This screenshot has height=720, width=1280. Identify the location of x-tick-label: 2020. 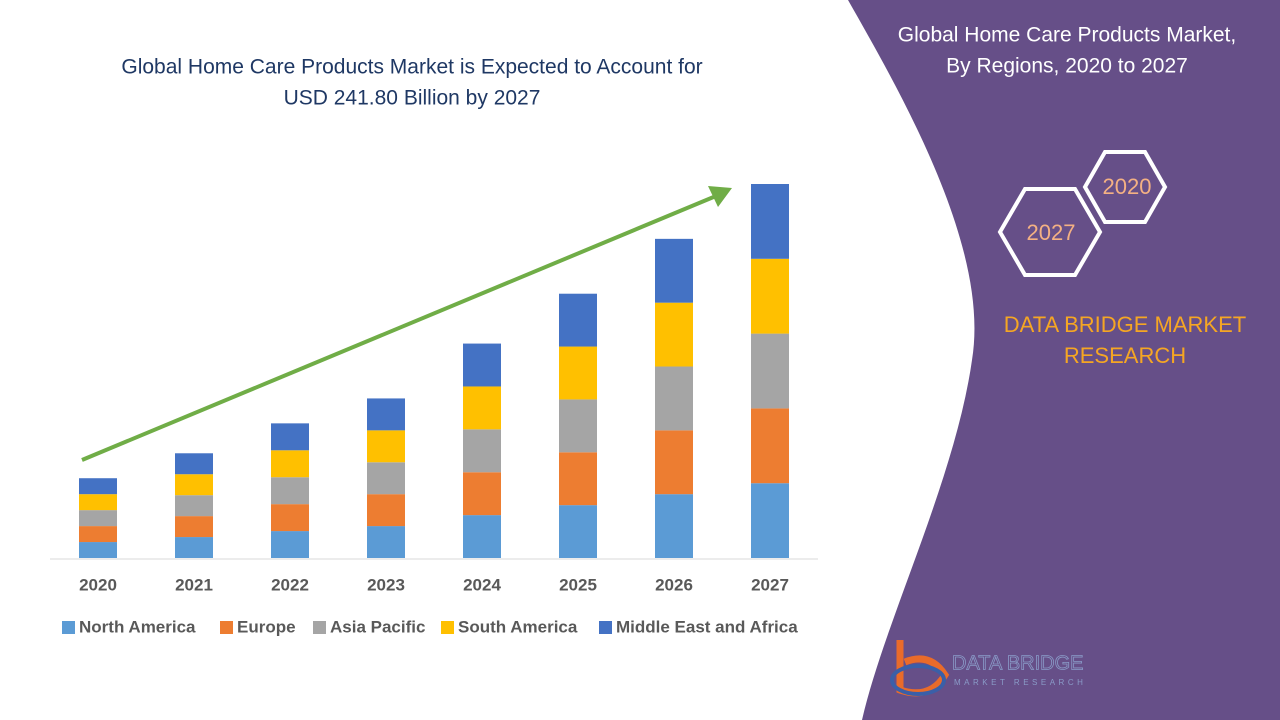
(98, 584).